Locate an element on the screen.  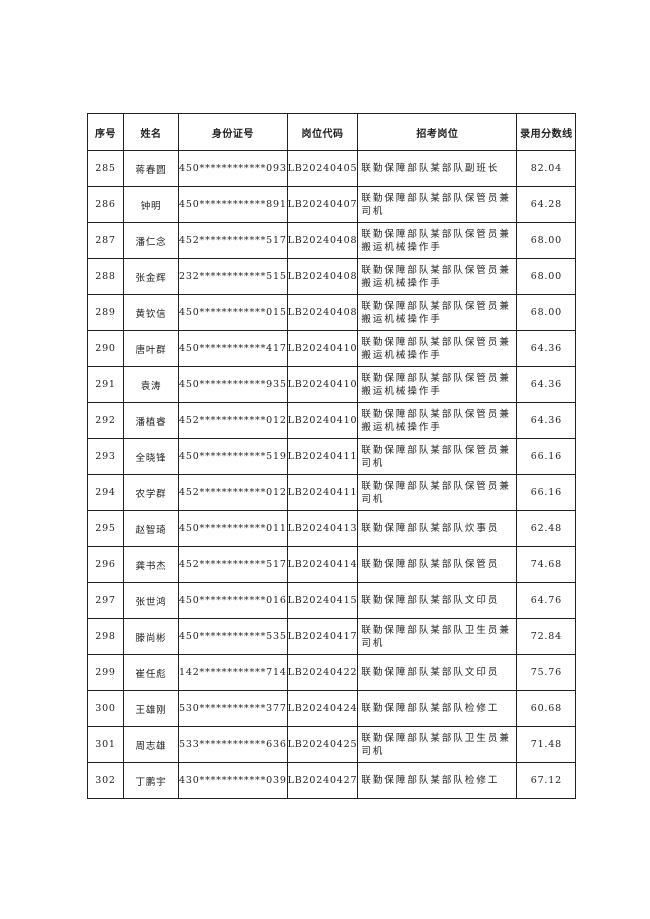
cell-score: 75.76 is located at coordinates (546, 672).